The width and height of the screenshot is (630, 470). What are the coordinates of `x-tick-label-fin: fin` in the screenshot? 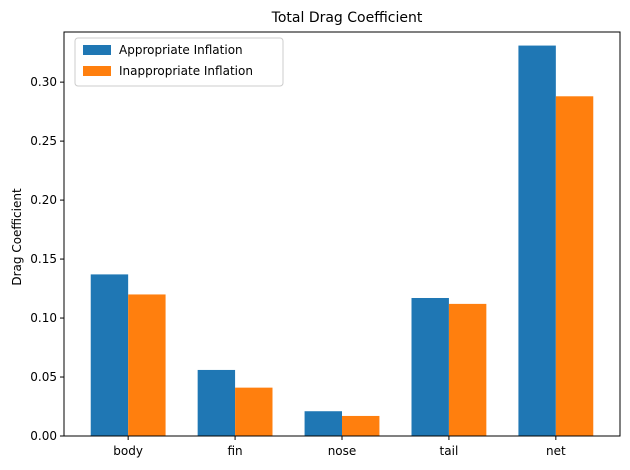 It's located at (234, 451).